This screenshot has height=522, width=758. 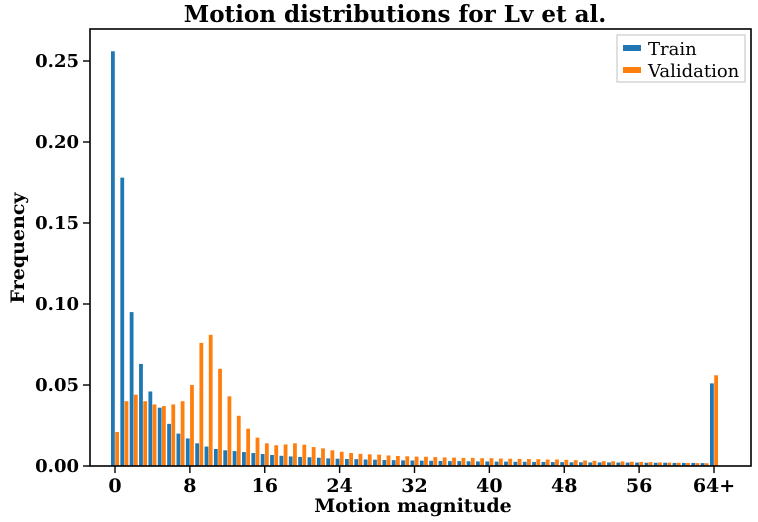 What do you see at coordinates (57, 142) in the screenshot?
I see `y-tick-label: 0.20` at bounding box center [57, 142].